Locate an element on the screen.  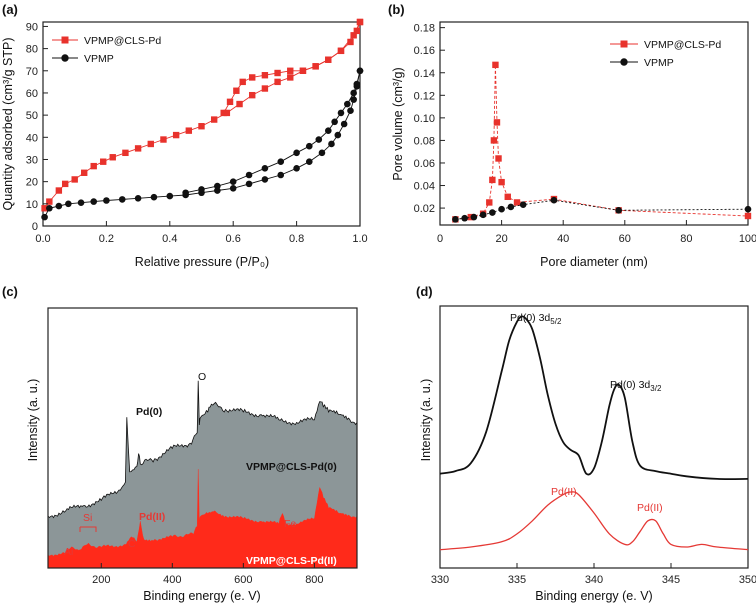
annotation-si: Si is located at coordinates (87, 518).